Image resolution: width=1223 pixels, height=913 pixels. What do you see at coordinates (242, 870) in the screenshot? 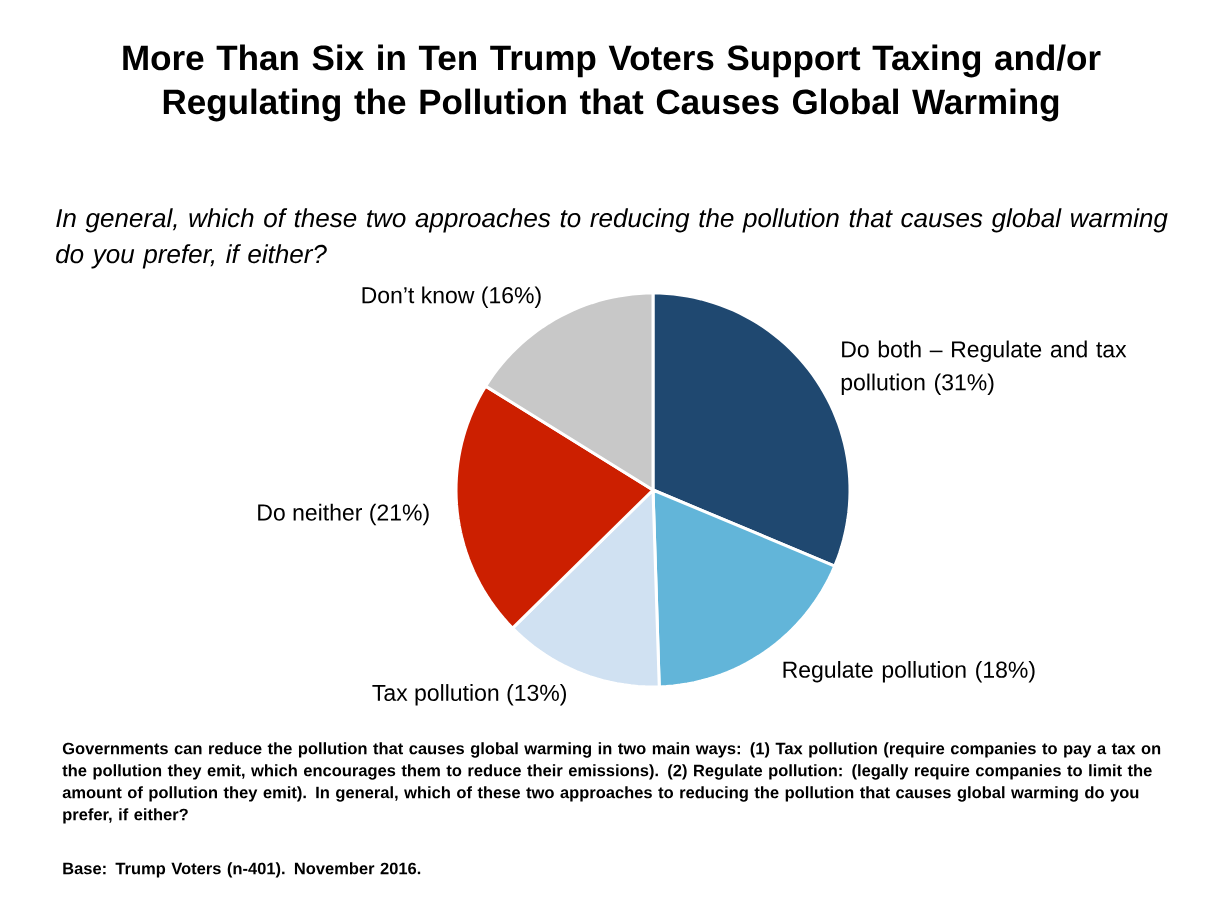
I see `text: Base: Trump Voters (n-401). November 2016.` at bounding box center [242, 870].